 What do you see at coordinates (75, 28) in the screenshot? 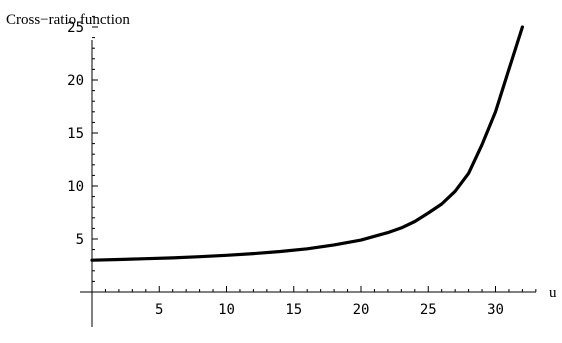
I see `y-tick-label: 25` at bounding box center [75, 28].